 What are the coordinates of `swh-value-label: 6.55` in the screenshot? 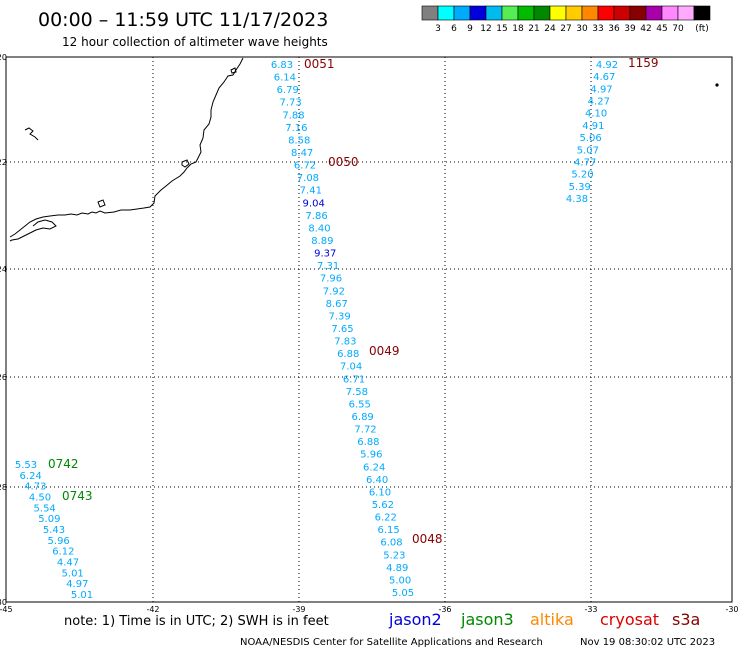 It's located at (360, 404).